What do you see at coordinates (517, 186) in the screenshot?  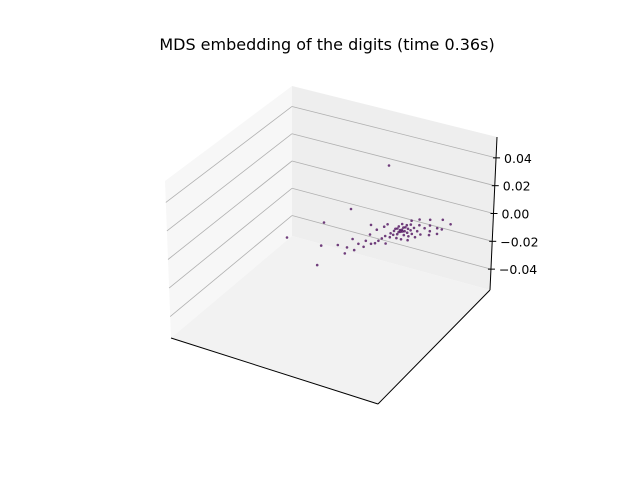 I see `z-tick-label: 0.02` at bounding box center [517, 186].